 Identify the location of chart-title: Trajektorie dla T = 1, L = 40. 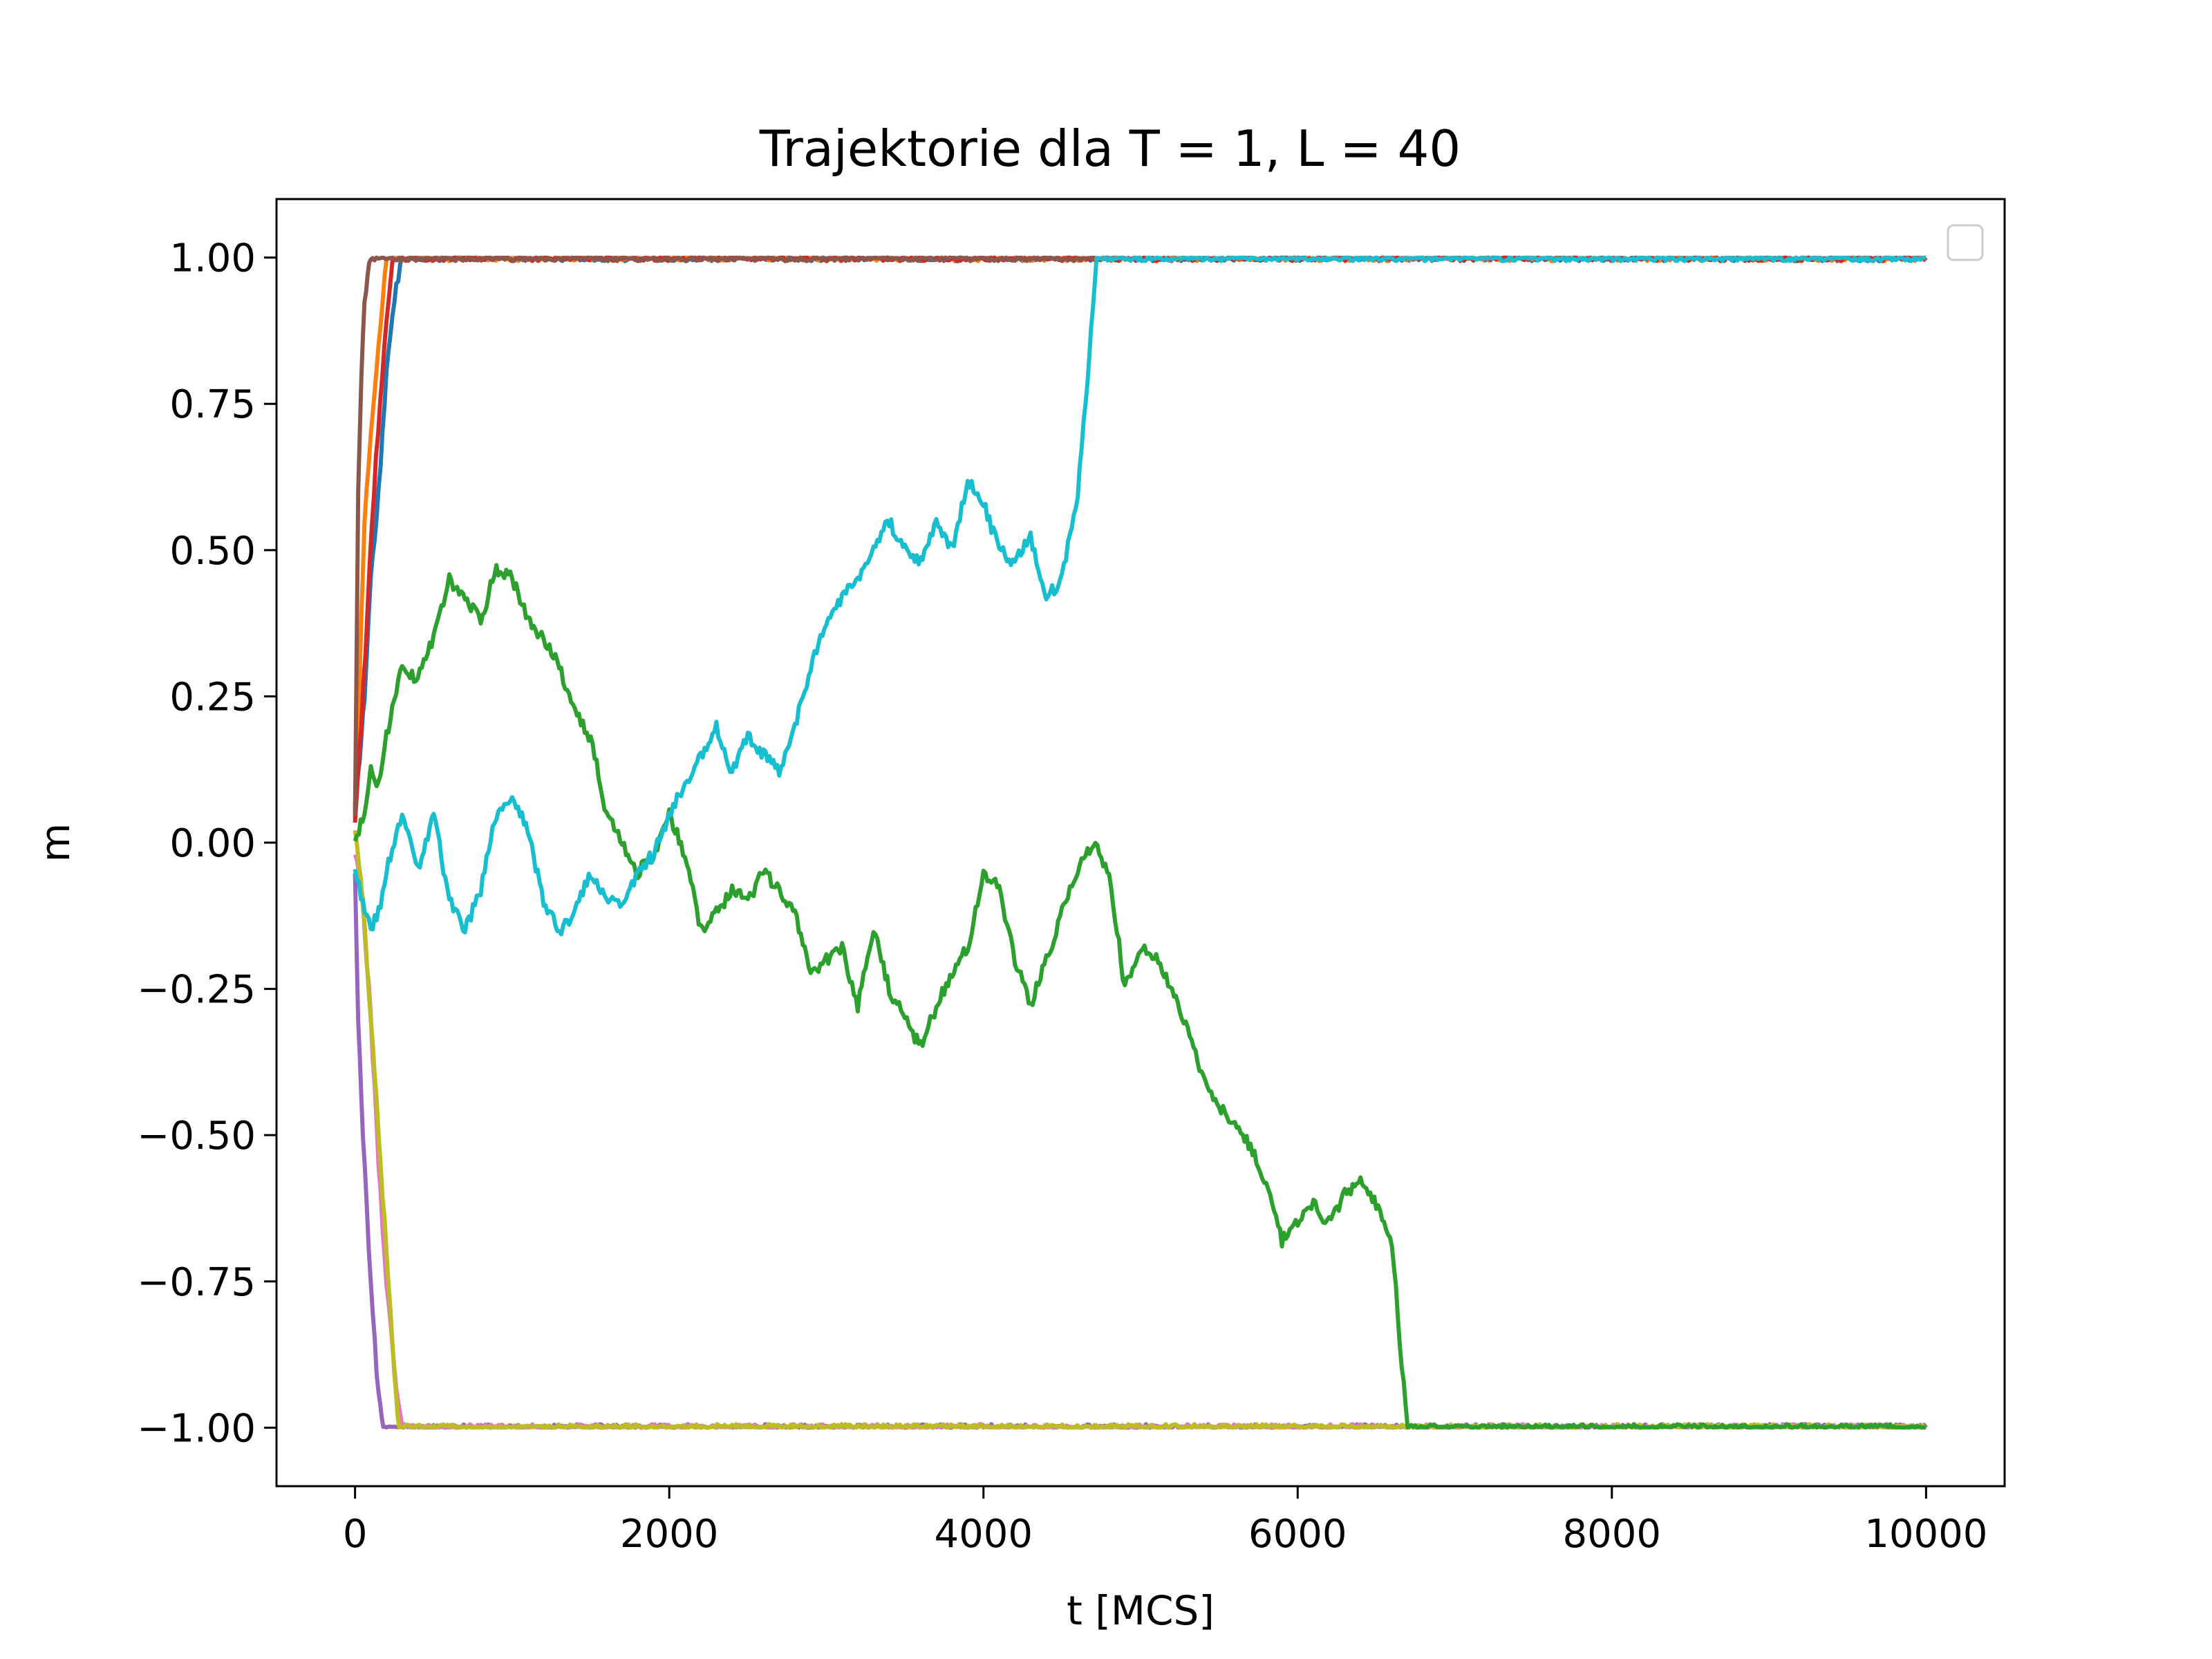
(1110, 149).